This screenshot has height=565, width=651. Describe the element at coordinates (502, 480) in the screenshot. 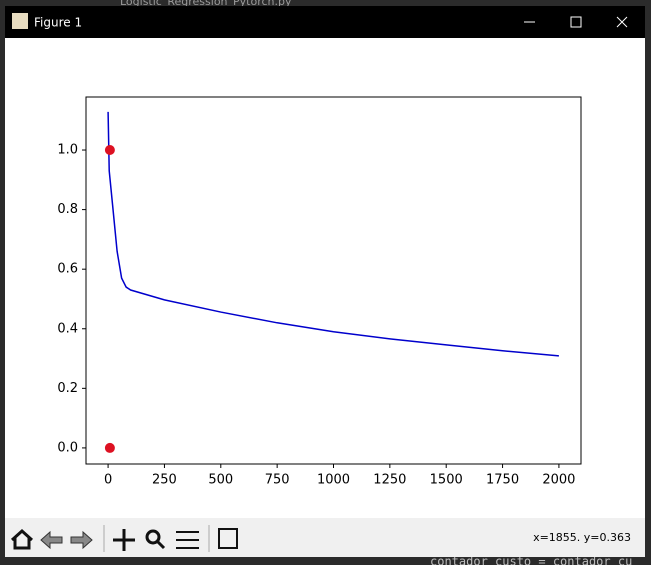

I see `x-tick-label: 1750` at that location.